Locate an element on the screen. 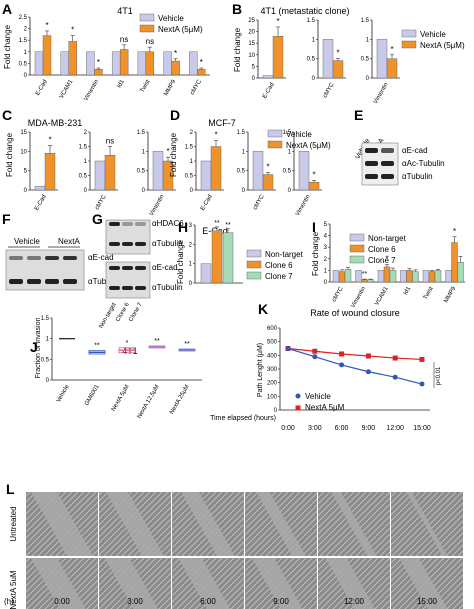  panel-c-chart-0-ytick-label: 5 is located at coordinates (26, 172).